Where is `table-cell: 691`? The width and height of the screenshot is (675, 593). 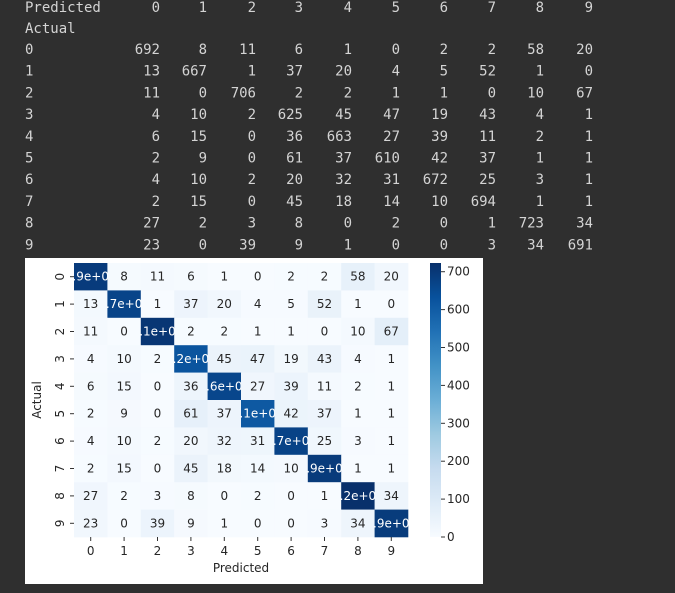 table-cell: 691 is located at coordinates (580, 245).